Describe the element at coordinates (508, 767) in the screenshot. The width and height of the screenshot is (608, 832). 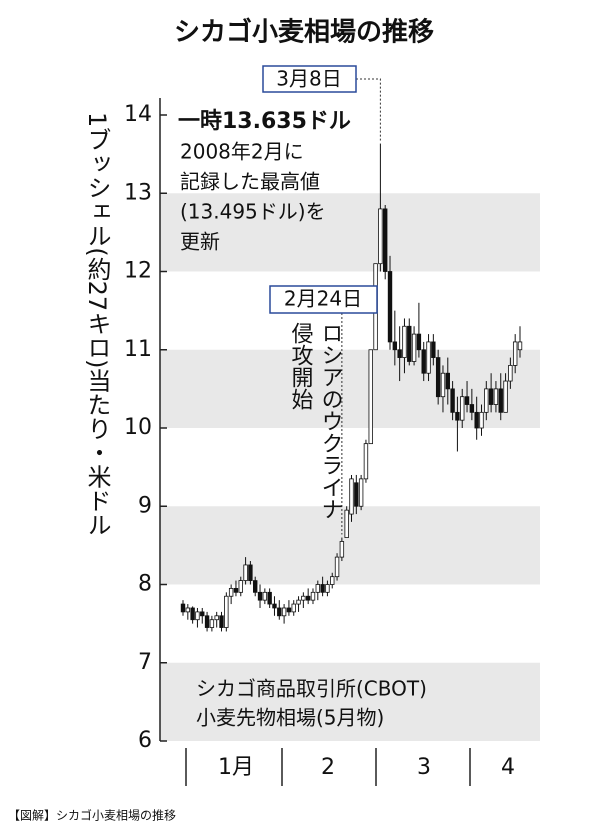
I see `x-tick-label: 4` at that location.